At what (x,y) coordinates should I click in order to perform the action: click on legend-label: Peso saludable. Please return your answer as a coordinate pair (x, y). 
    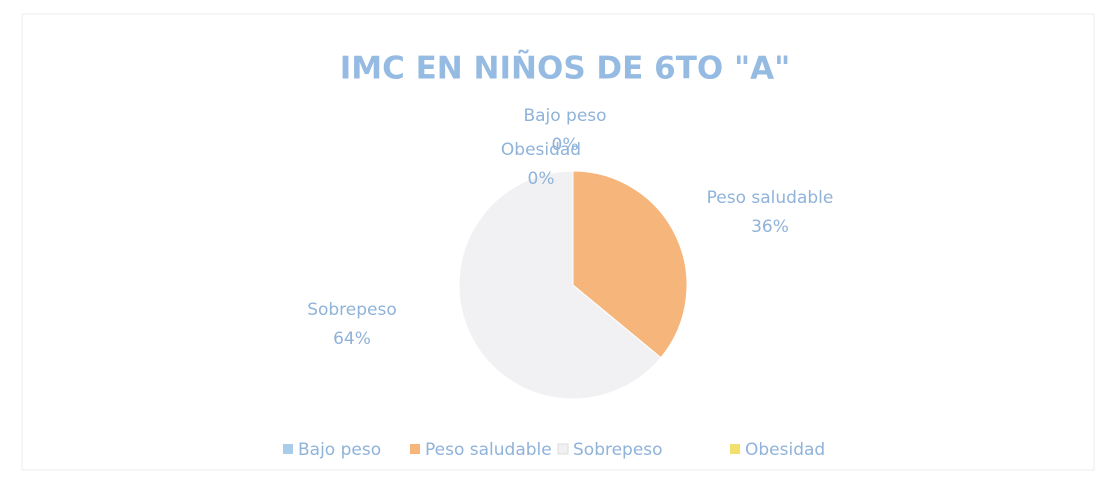
    Looking at the image, I should click on (488, 450).